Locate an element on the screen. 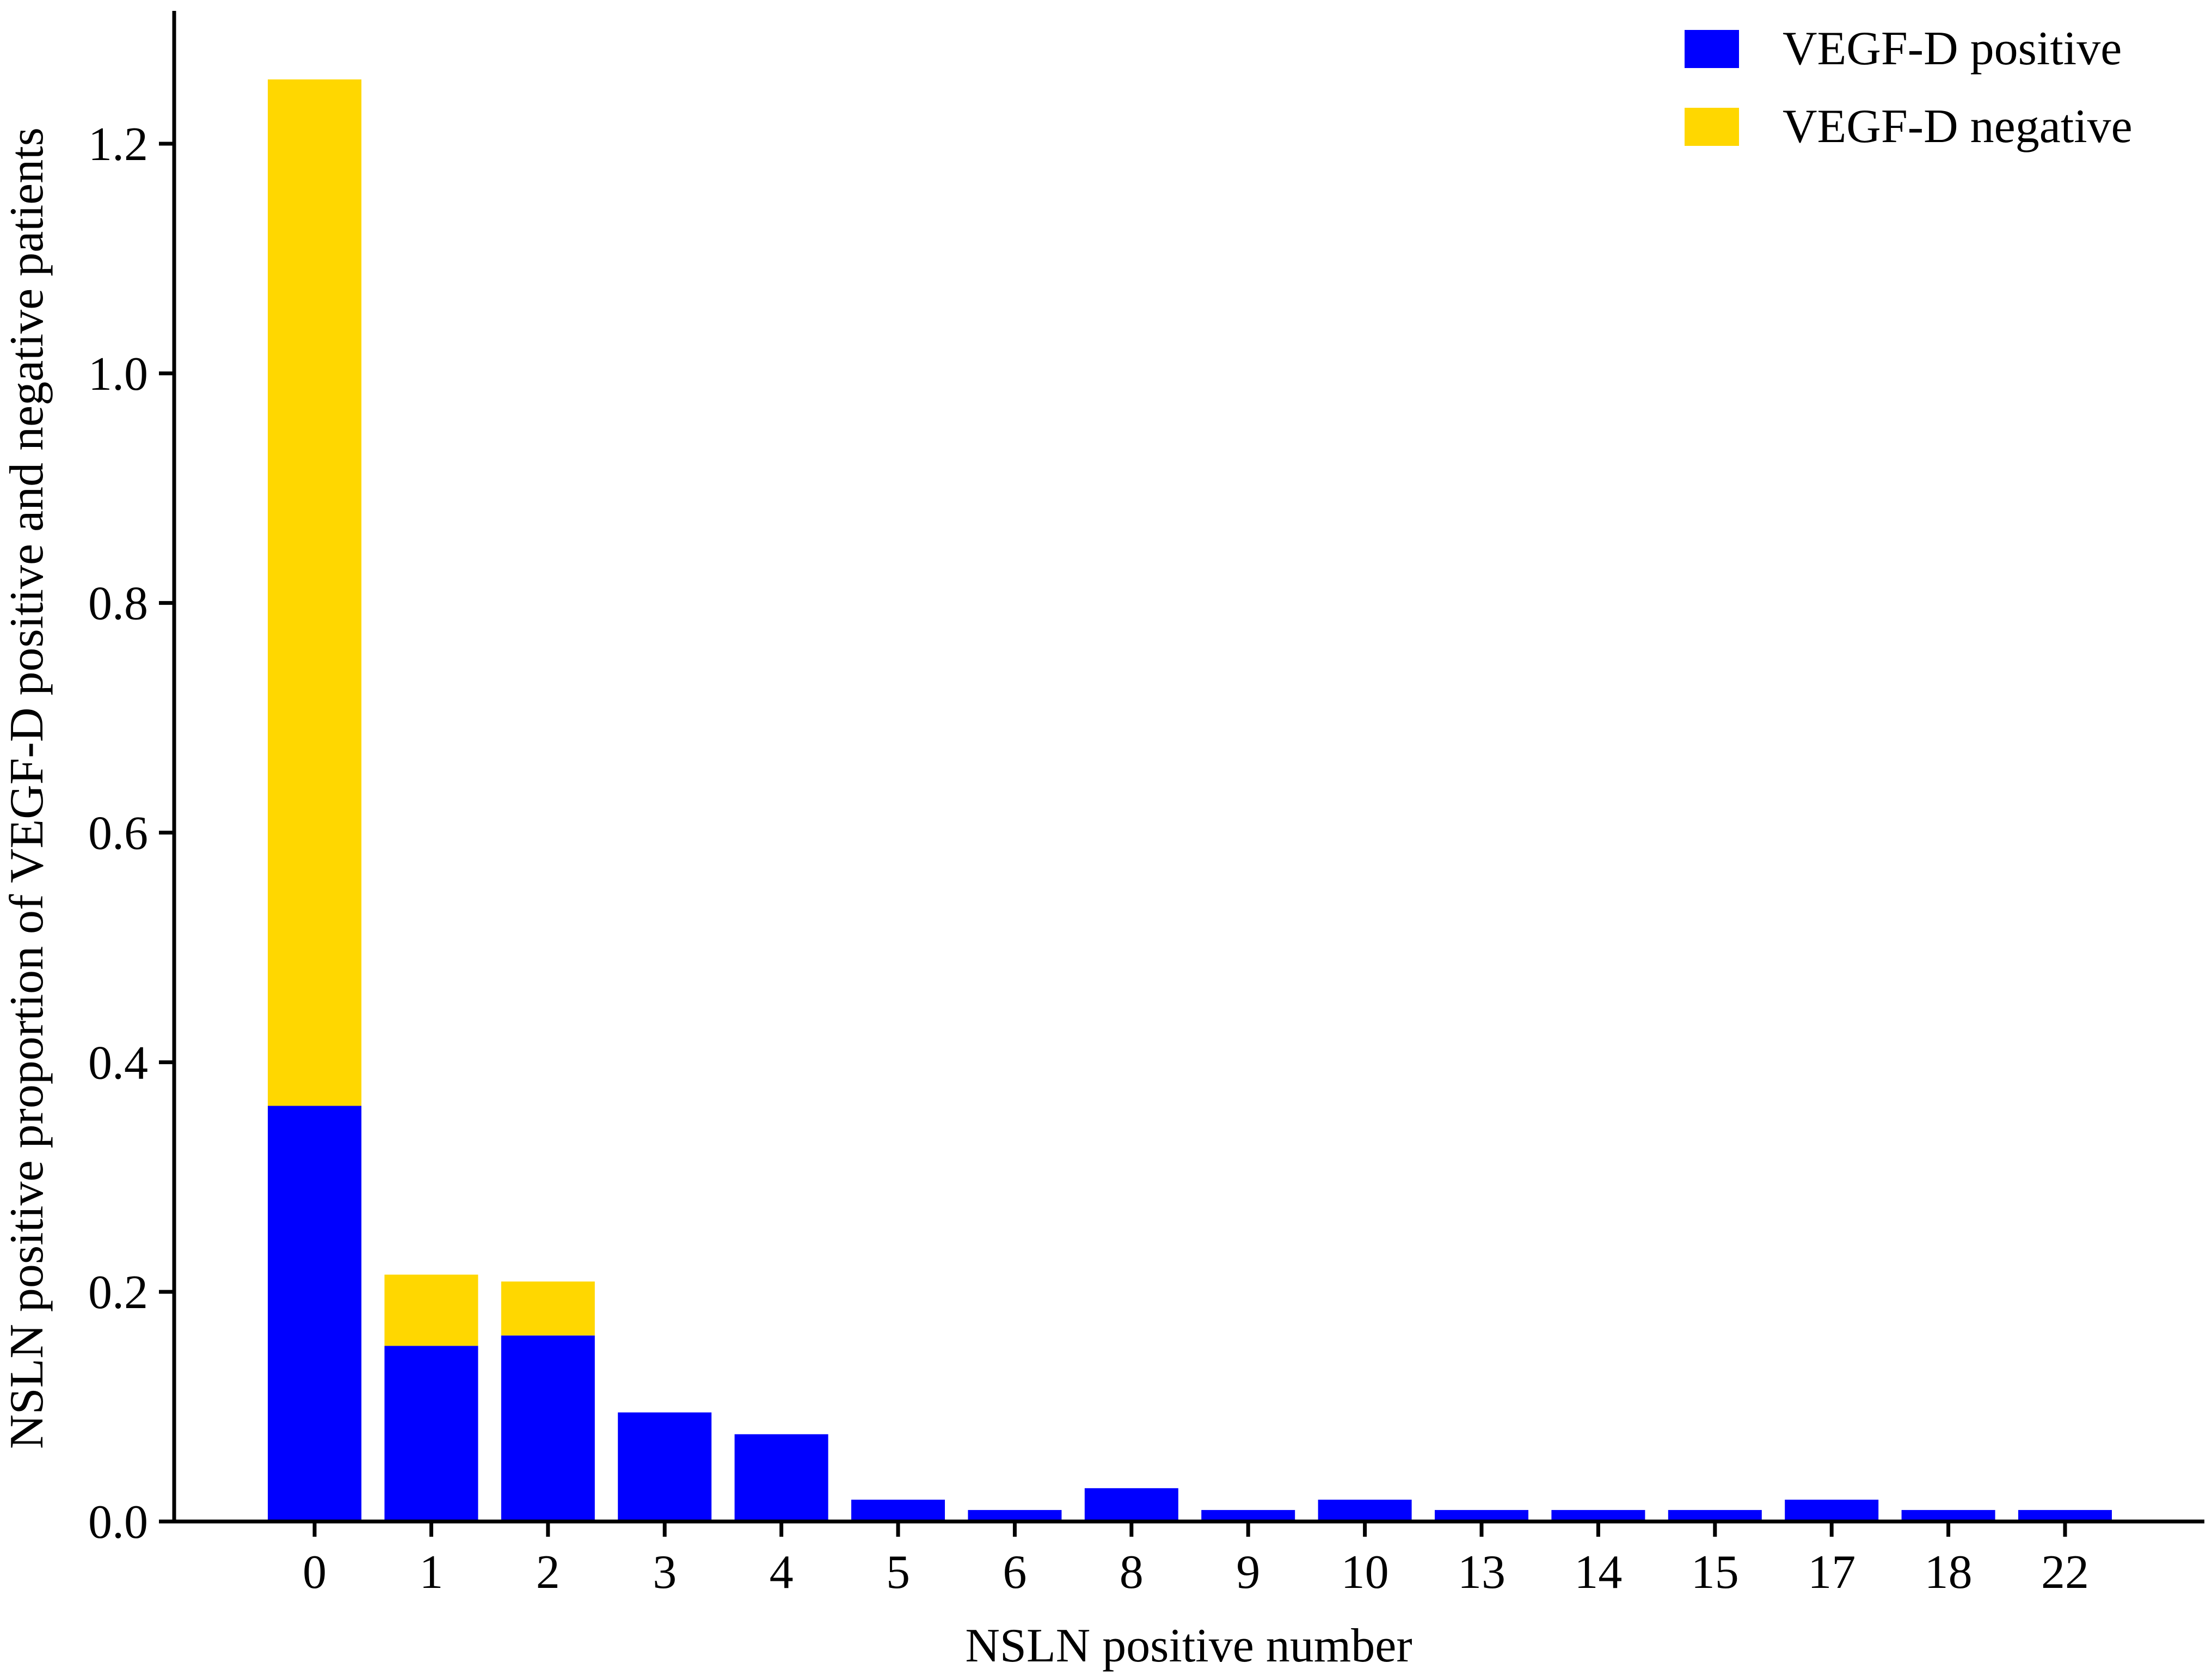  y-tick-label: 1.0 is located at coordinates (118, 374).